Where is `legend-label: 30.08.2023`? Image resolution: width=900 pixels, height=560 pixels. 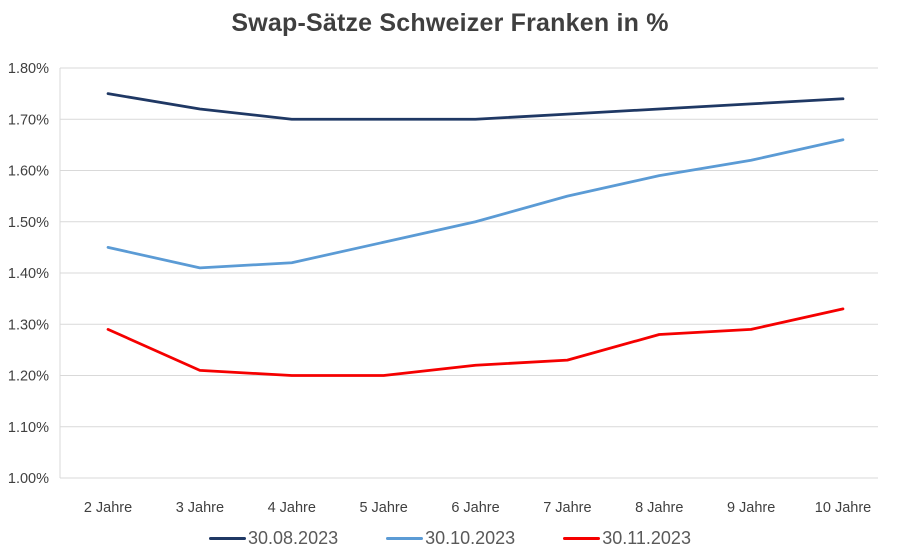
legend-label: 30.08.2023 is located at coordinates (293, 538).